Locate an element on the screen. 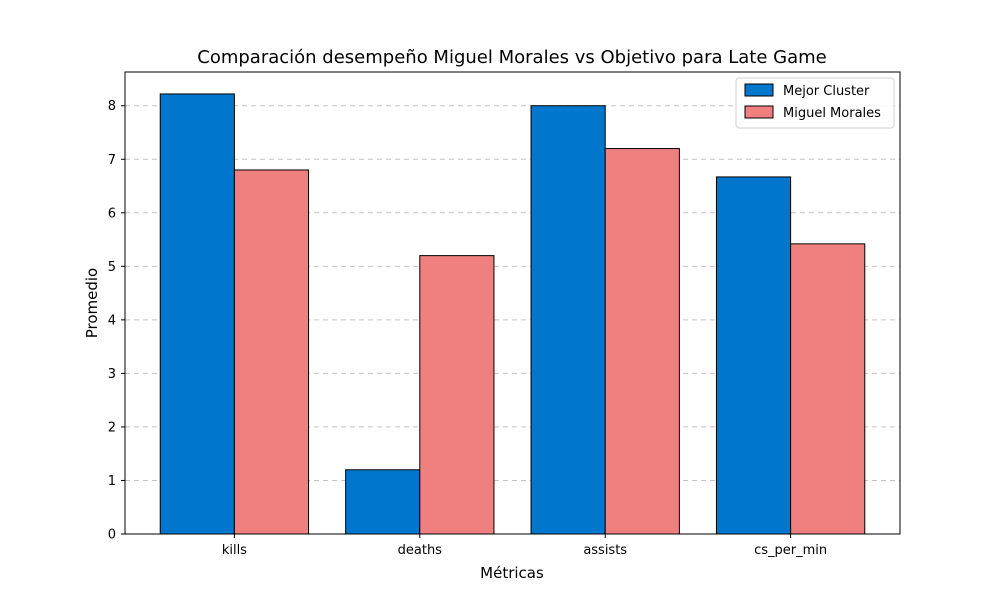 Image resolution: width=1000 pixels, height=600 pixels. bar-mejor-cluster-deaths is located at coordinates (383, 502).